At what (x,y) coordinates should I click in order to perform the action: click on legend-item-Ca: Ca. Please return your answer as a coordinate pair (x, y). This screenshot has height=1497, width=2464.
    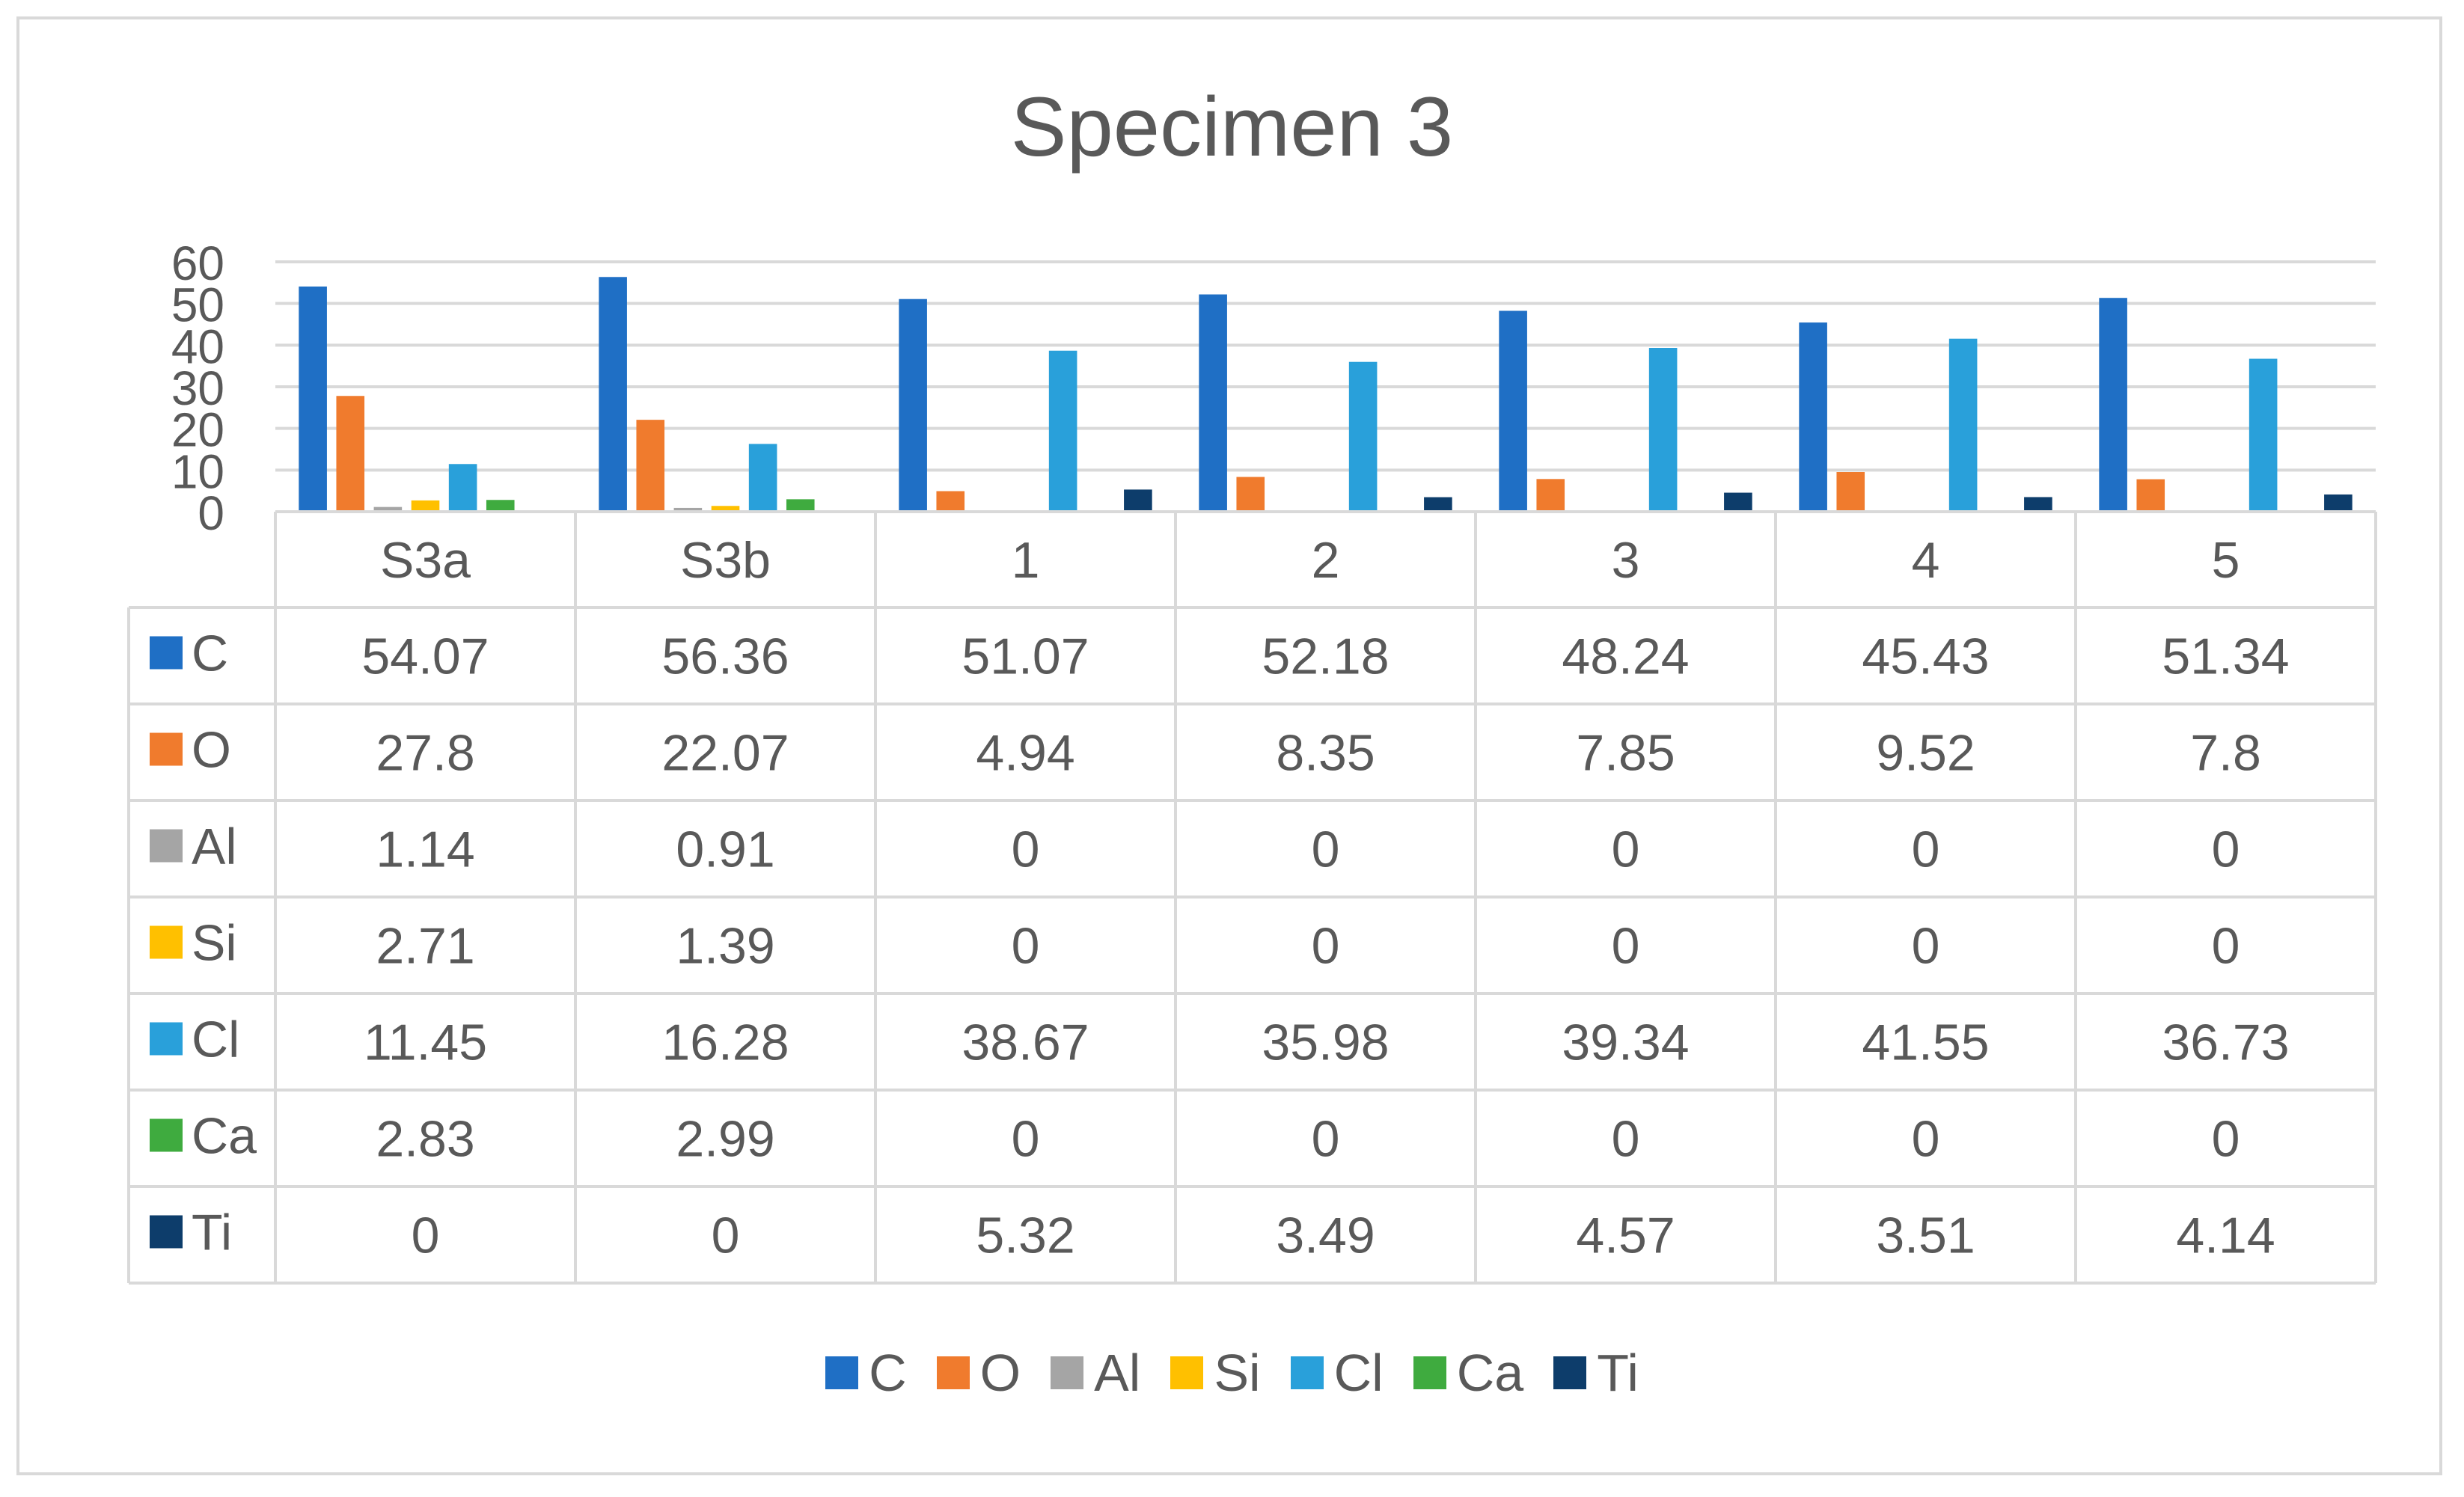
    Looking at the image, I should click on (1468, 1373).